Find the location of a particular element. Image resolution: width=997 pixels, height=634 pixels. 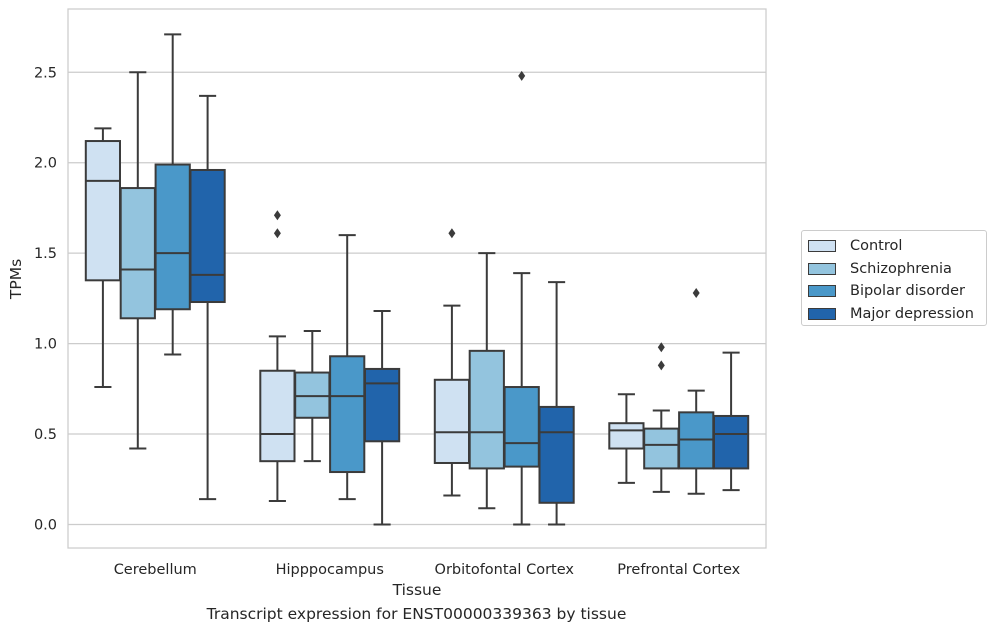

legend-item: Bipolar disorder is located at coordinates (897, 291).